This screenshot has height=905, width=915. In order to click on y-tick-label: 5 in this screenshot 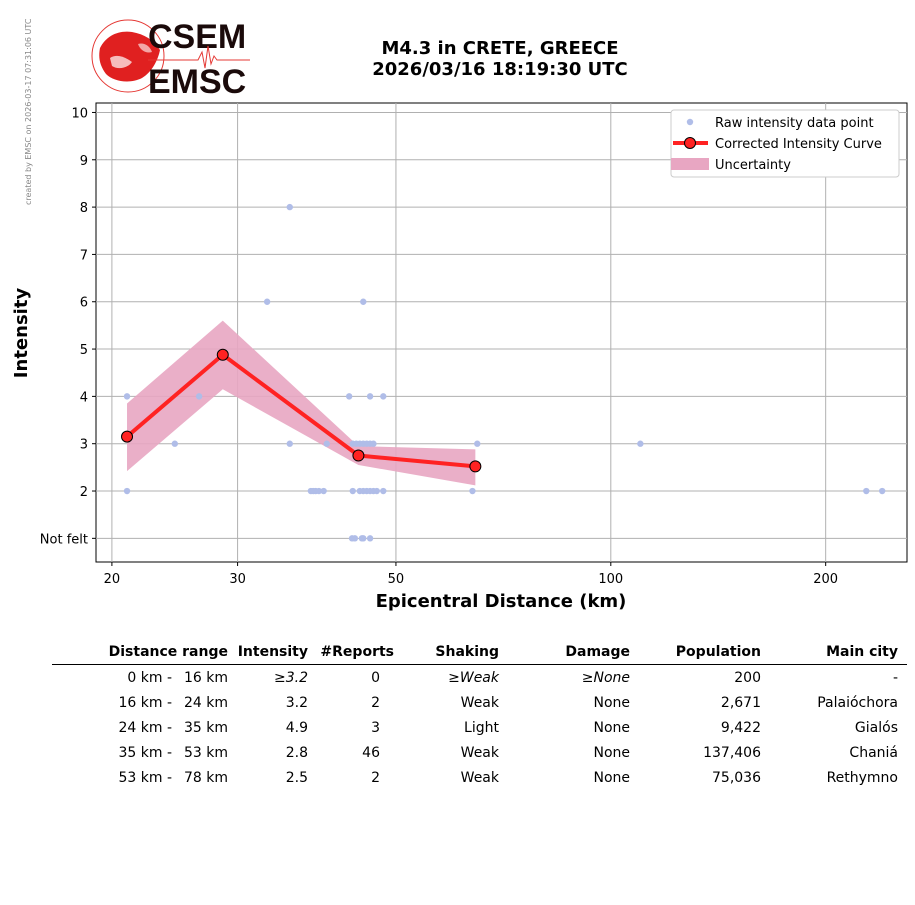, I will do `click(84, 350)`.